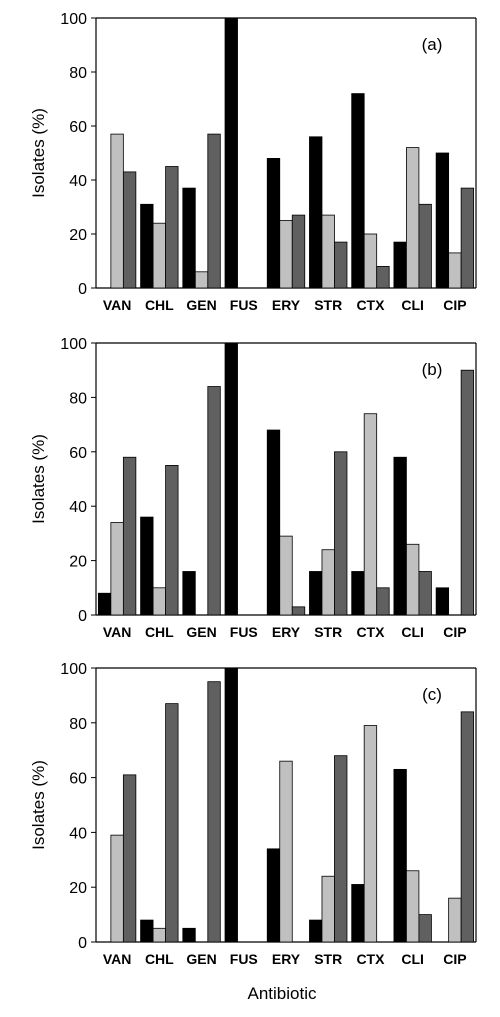 Image resolution: width=500 pixels, height=1017 pixels. Describe the element at coordinates (432, 694) in the screenshot. I see `panel-label: (c)` at that location.